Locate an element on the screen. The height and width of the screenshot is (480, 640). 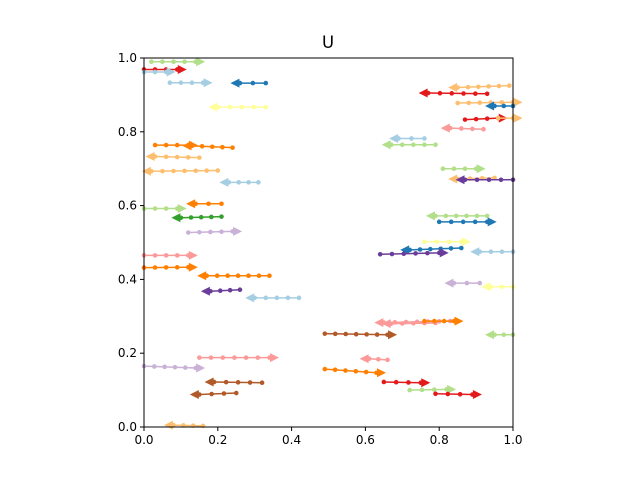
y-tick-label: 0.0 is located at coordinates (127, 427).